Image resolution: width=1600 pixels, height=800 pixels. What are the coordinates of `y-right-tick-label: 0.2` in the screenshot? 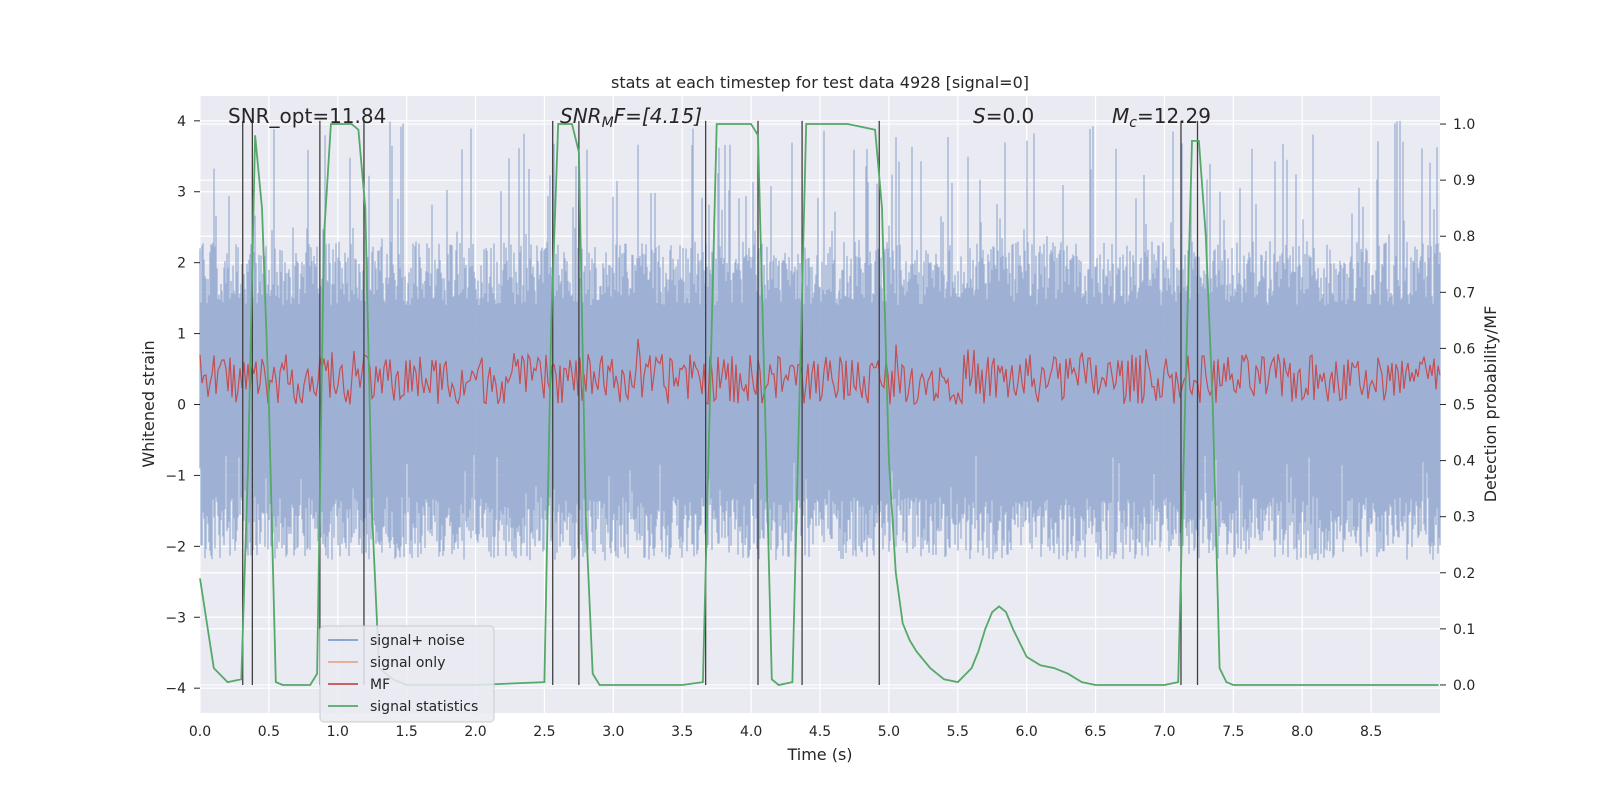 It's located at (1464, 574).